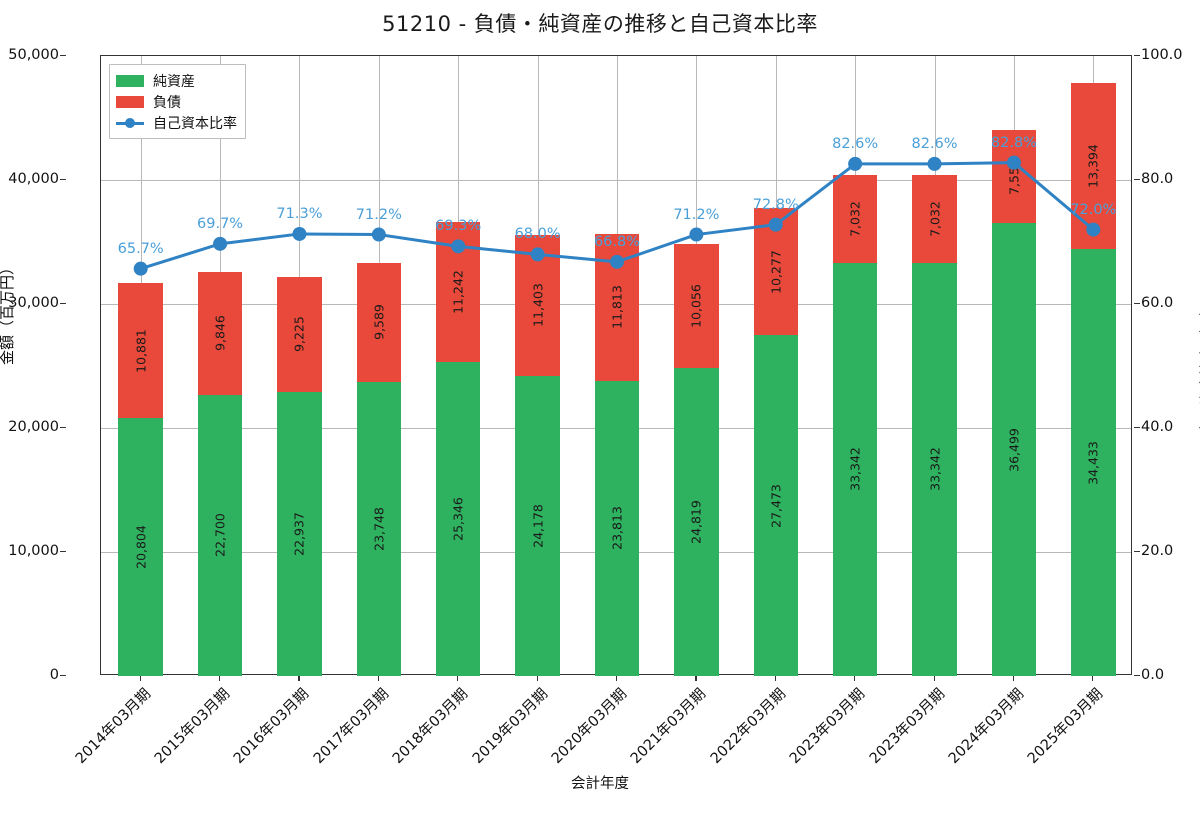  What do you see at coordinates (299, 213) in the screenshot?
I see `equity-ratio-value-label: 71.3%` at bounding box center [299, 213].